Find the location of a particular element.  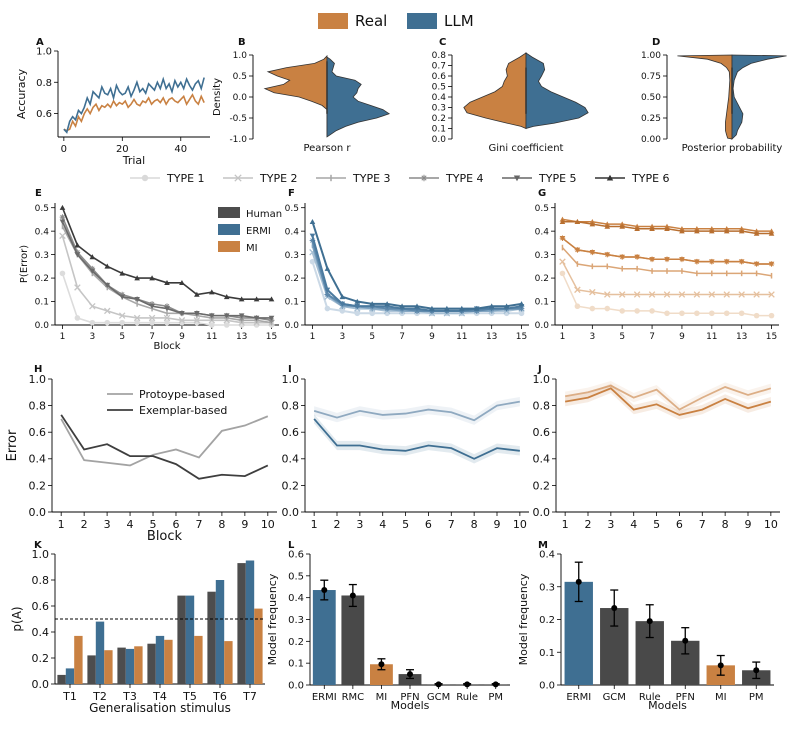

panel-letter: D is located at coordinates (656, 42).